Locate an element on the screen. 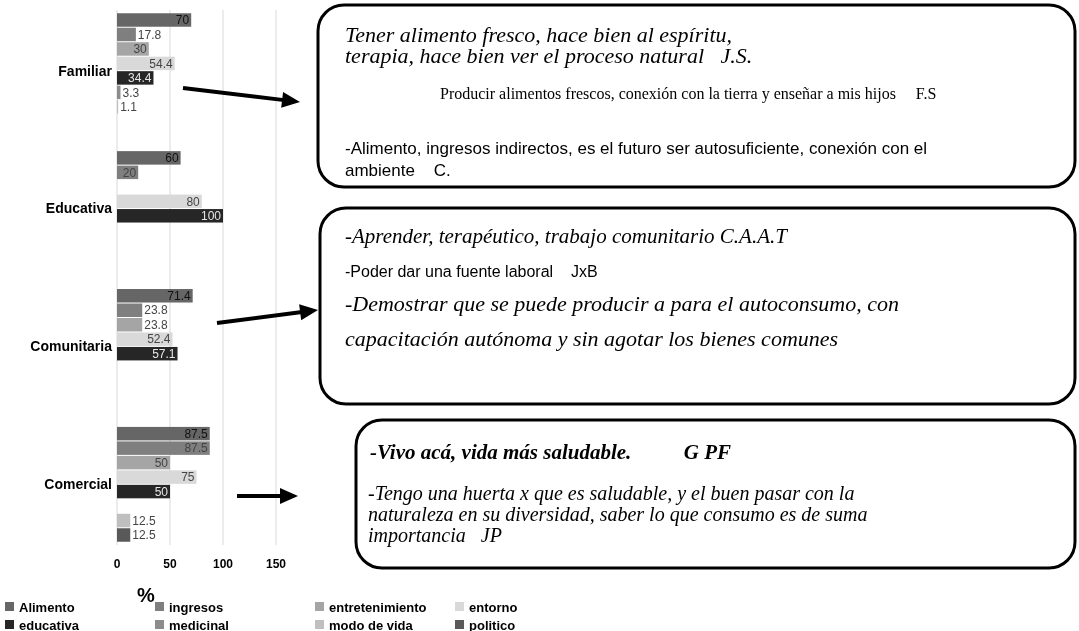 The width and height of the screenshot is (1079, 631). text: -Vivo acá, vida más saludable. G PF is located at coordinates (551, 452).